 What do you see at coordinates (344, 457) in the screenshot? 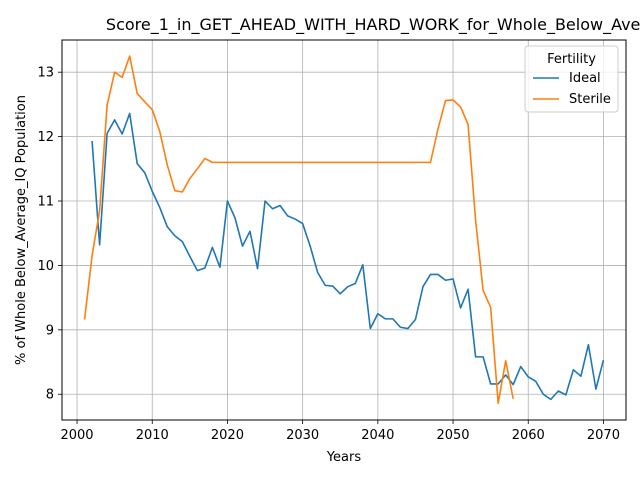
I see `x-axis-label: Years` at bounding box center [344, 457].